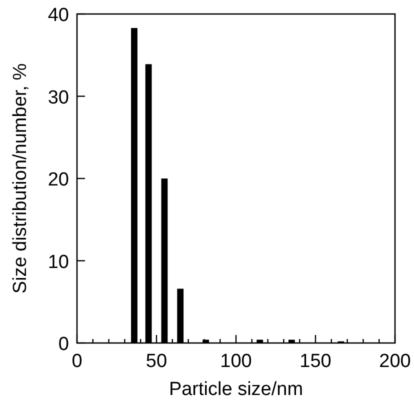 This screenshot has width=414, height=405. What do you see at coordinates (316, 361) in the screenshot?
I see `x-tick-label: 150` at bounding box center [316, 361].